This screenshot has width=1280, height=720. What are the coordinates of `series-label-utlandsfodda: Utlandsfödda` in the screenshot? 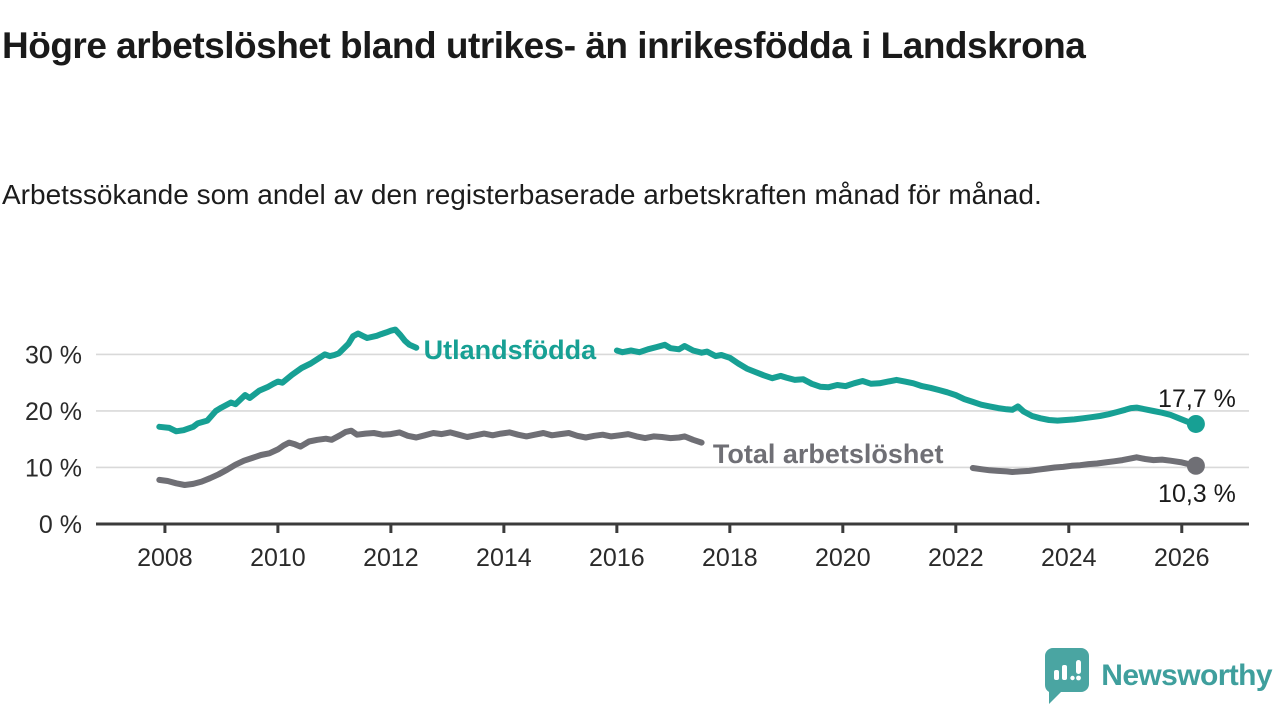 It's located at (510, 350).